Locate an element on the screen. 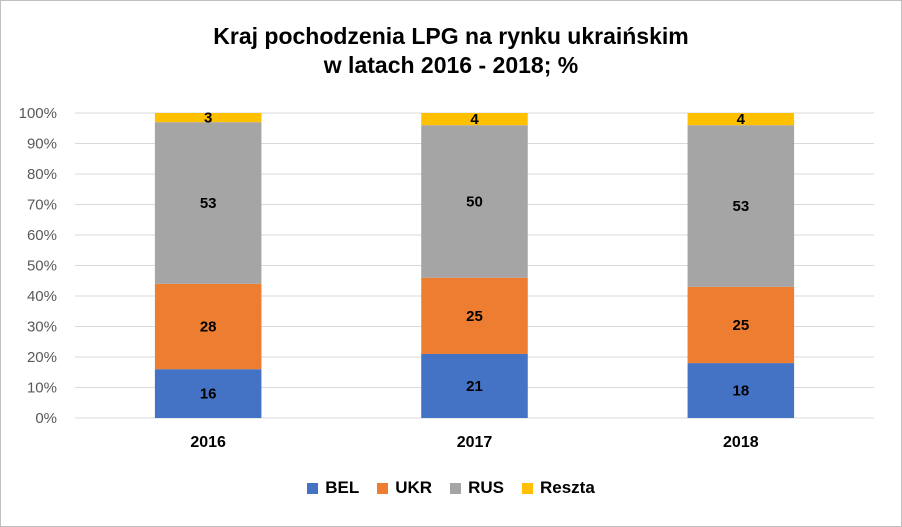  legend-label: UKR is located at coordinates (414, 487).